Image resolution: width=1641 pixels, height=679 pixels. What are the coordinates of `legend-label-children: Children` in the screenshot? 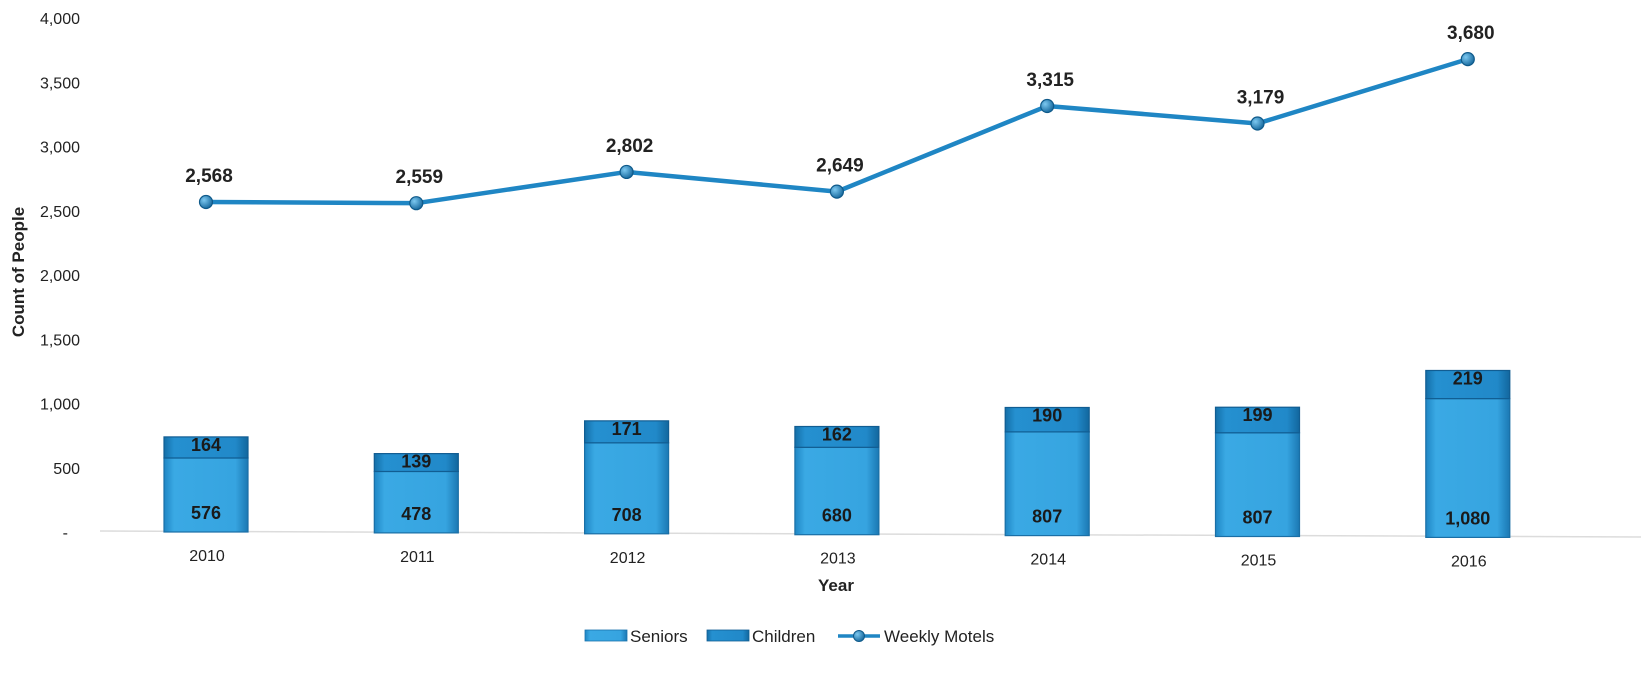 It's located at (783, 636).